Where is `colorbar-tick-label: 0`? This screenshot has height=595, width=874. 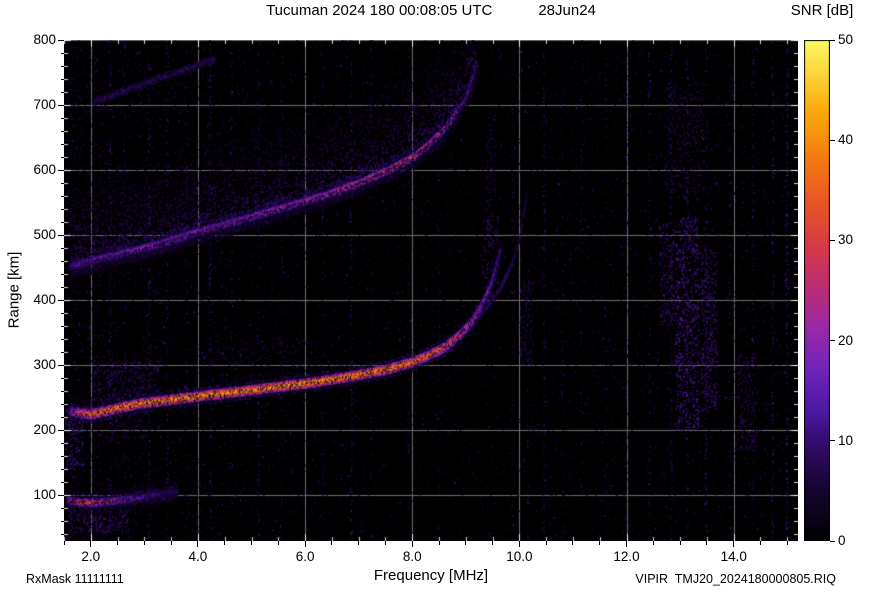 colorbar-tick-label: 0 is located at coordinates (842, 540).